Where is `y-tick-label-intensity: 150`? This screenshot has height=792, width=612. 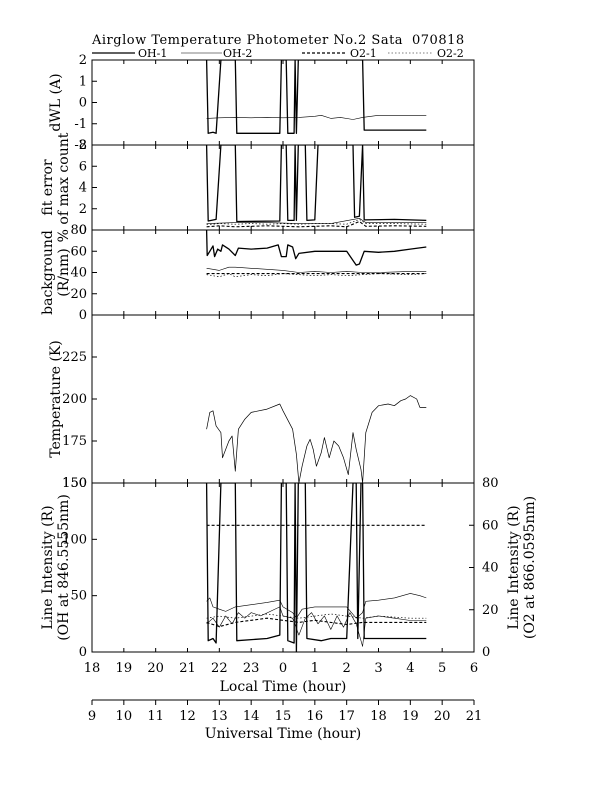
y-tick-label-intensity: 150 is located at coordinates (74, 483).